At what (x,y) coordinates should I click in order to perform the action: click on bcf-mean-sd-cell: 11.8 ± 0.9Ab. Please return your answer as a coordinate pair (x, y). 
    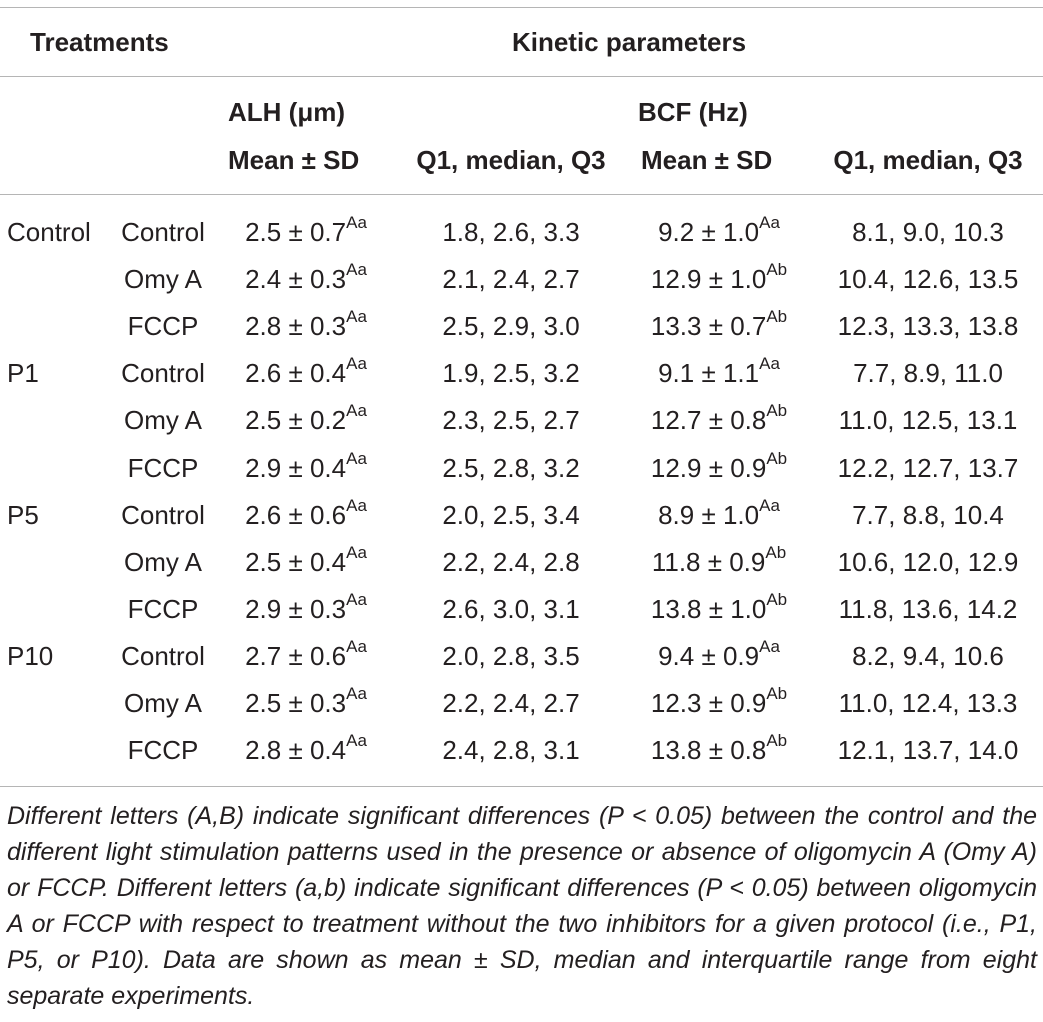
    Looking at the image, I should click on (718, 560).